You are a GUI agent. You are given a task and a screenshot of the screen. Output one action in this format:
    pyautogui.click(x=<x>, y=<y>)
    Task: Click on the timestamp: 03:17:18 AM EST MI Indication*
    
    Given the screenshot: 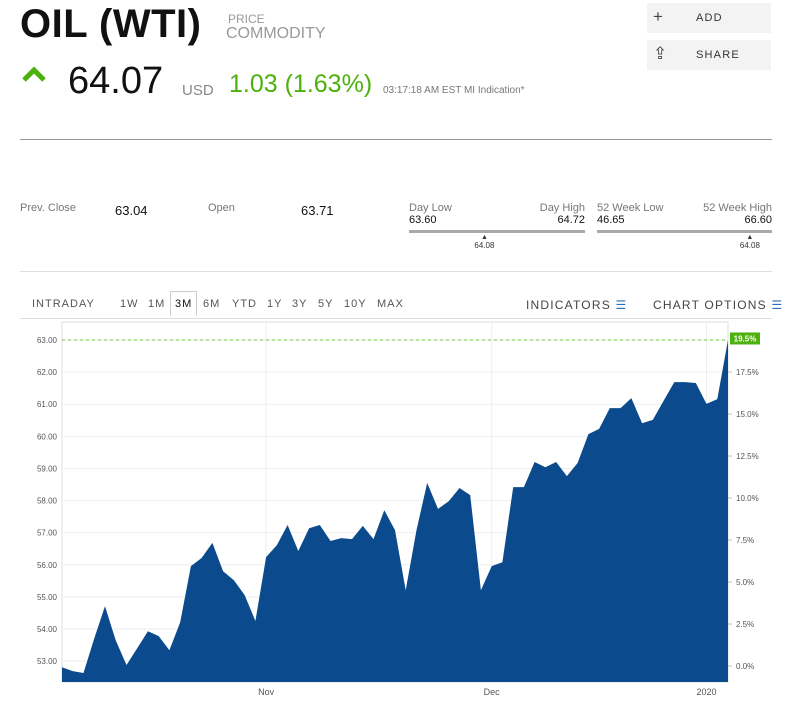 What is the action you would take?
    pyautogui.click(x=454, y=90)
    